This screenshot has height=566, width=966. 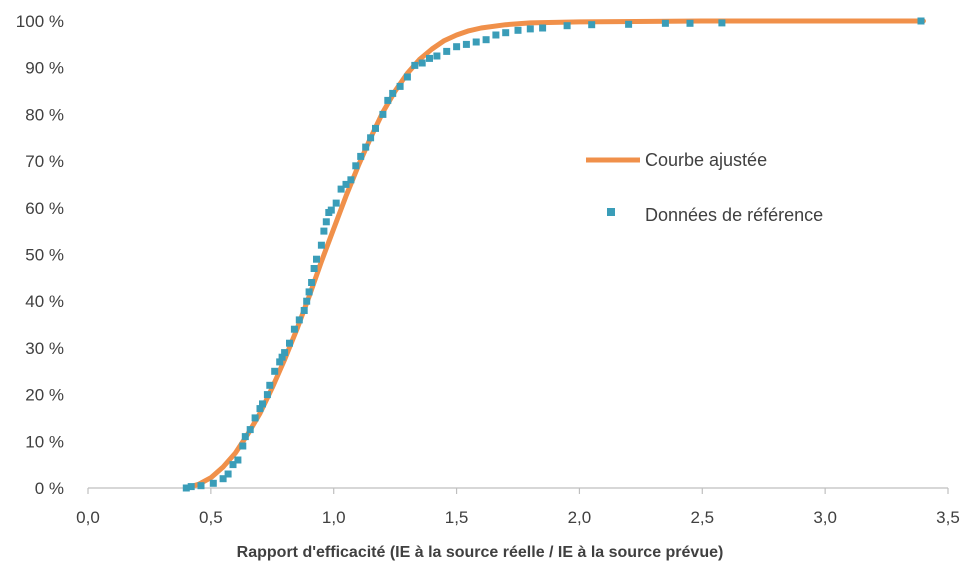 What do you see at coordinates (334, 517) in the screenshot?
I see `x-tick-label: 1,0` at bounding box center [334, 517].